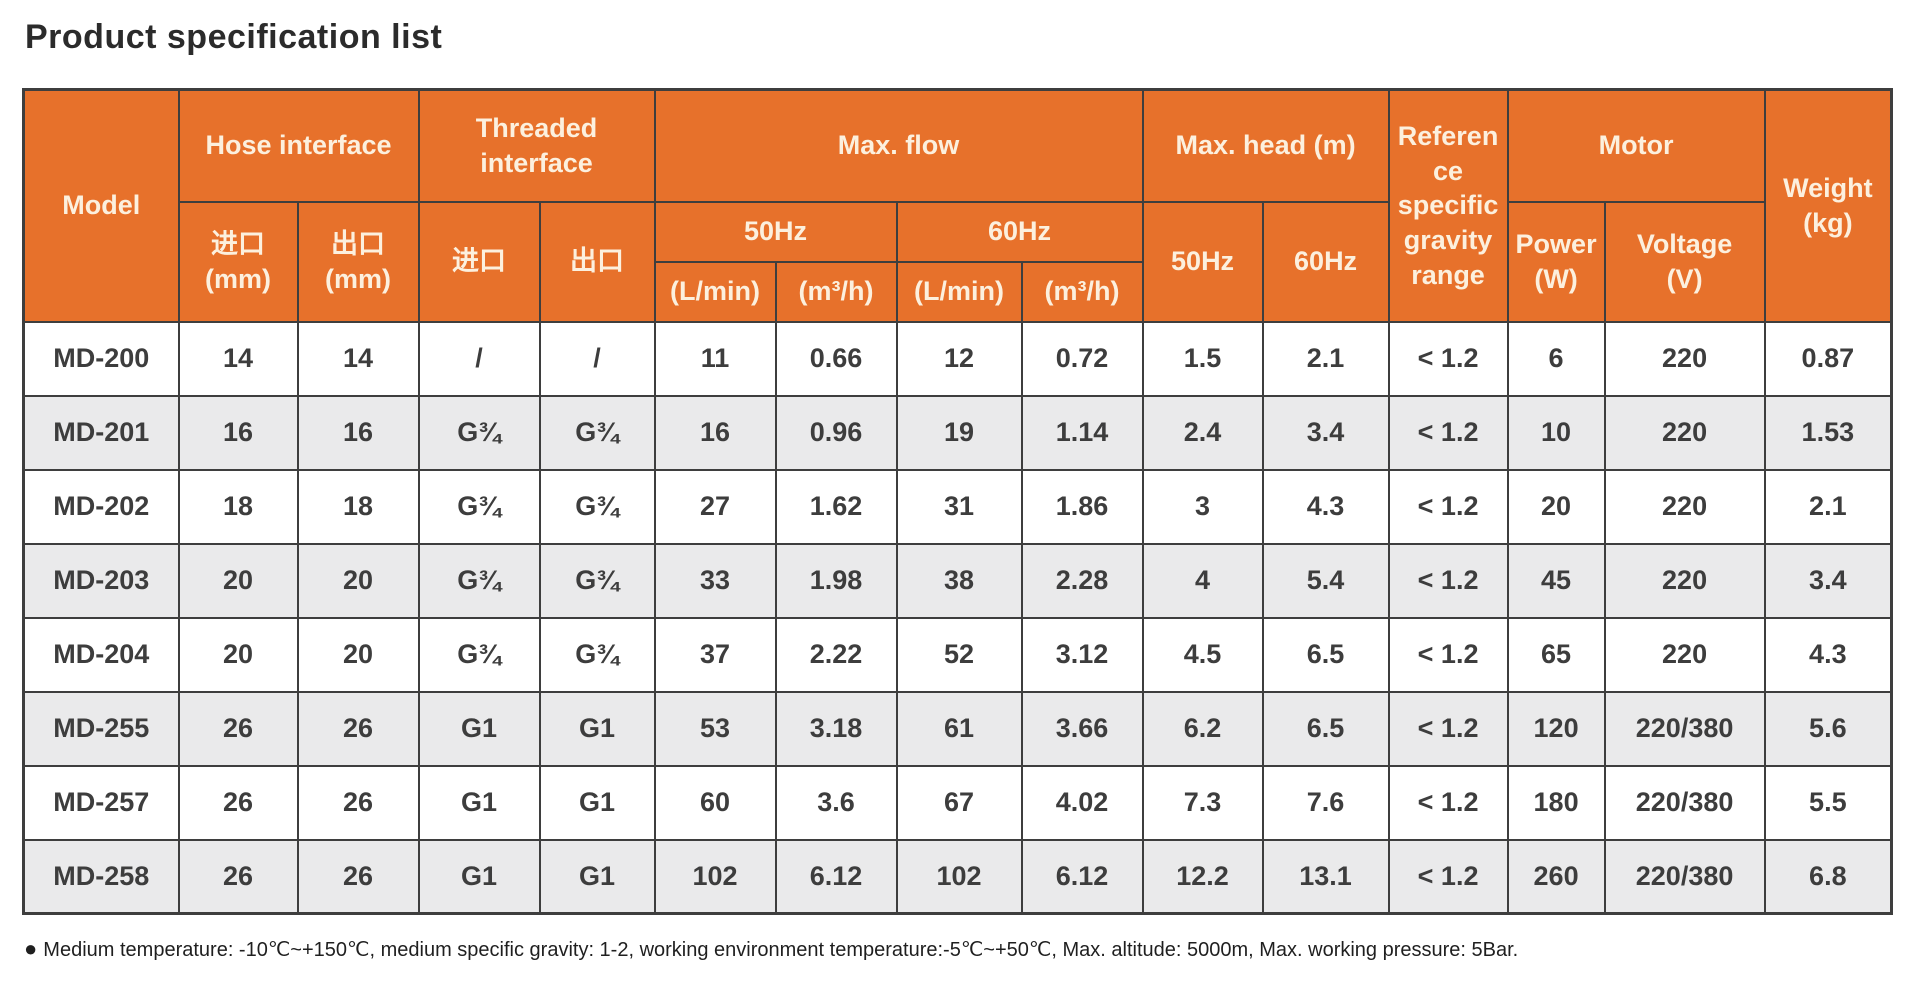  What do you see at coordinates (101, 580) in the screenshot?
I see `model-cell: MD-203` at bounding box center [101, 580].